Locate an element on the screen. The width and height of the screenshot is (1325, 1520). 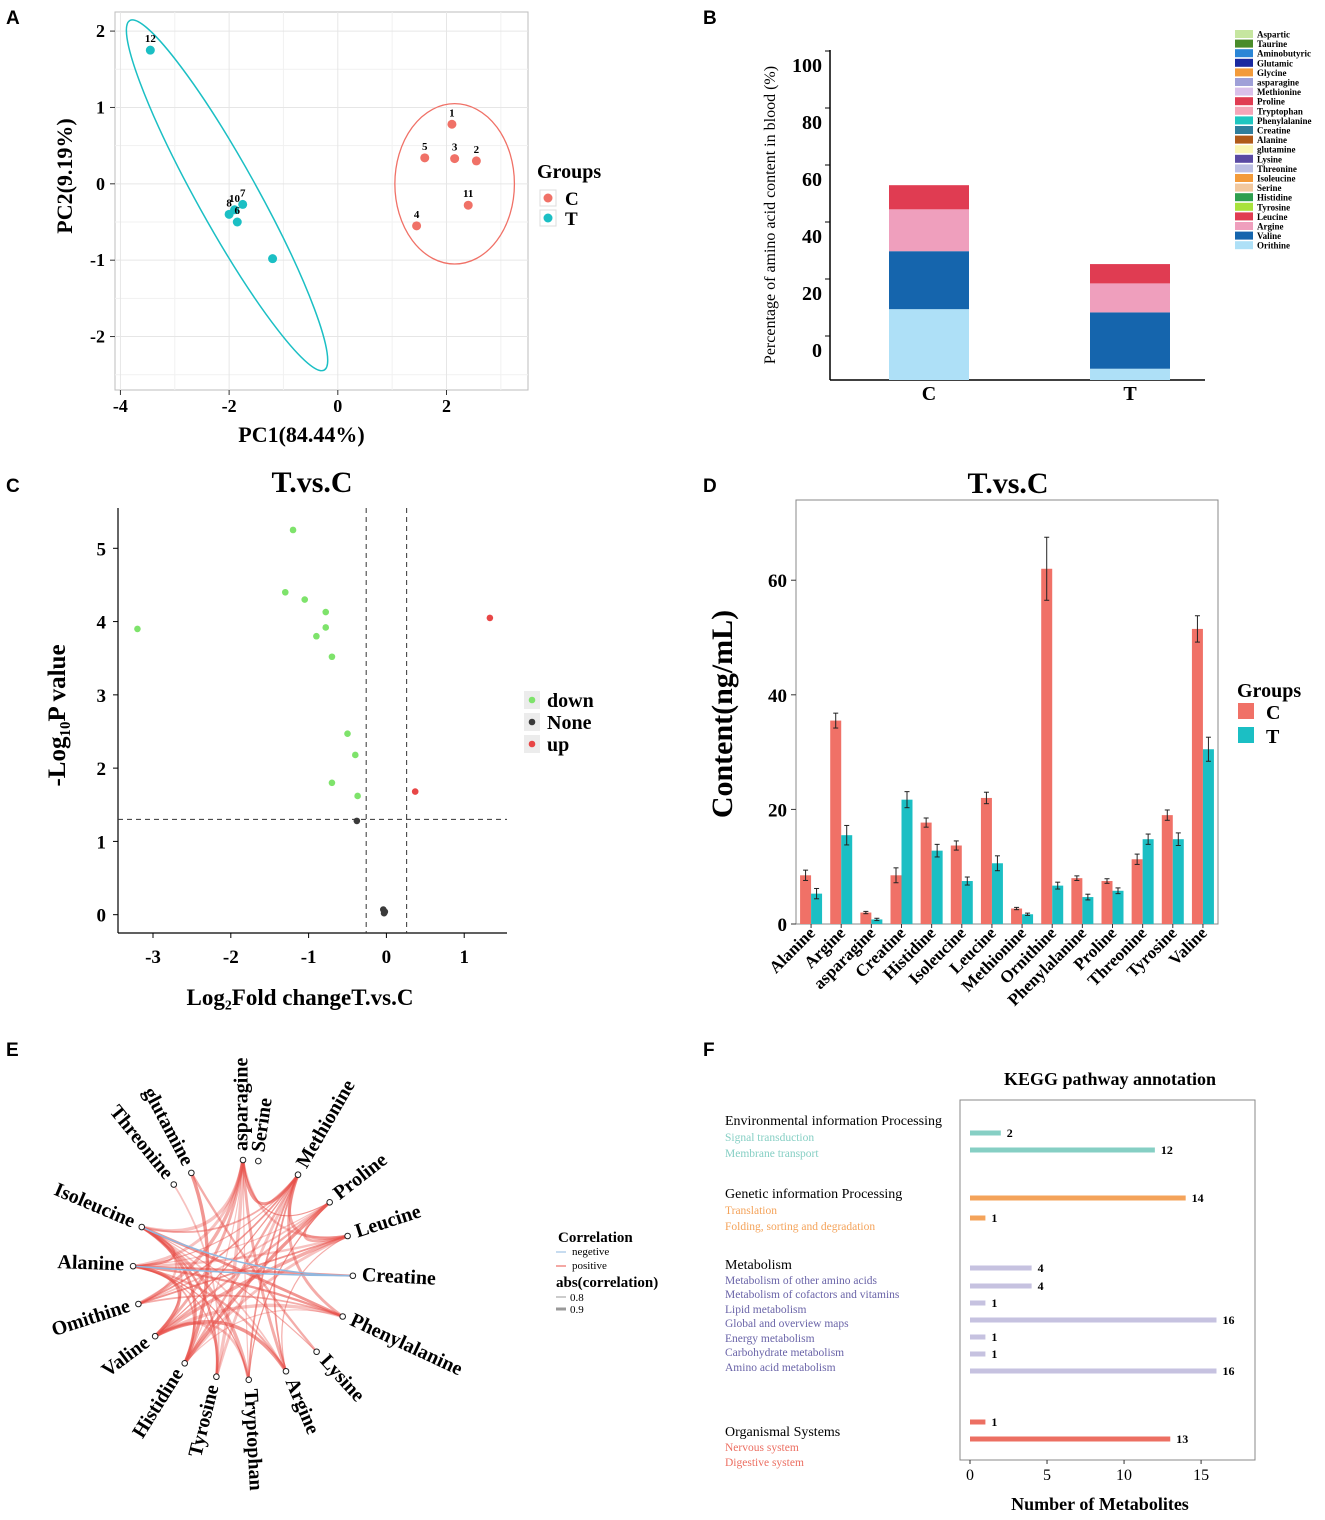
bar-value-label: 16 is located at coordinates (1228, 1371).